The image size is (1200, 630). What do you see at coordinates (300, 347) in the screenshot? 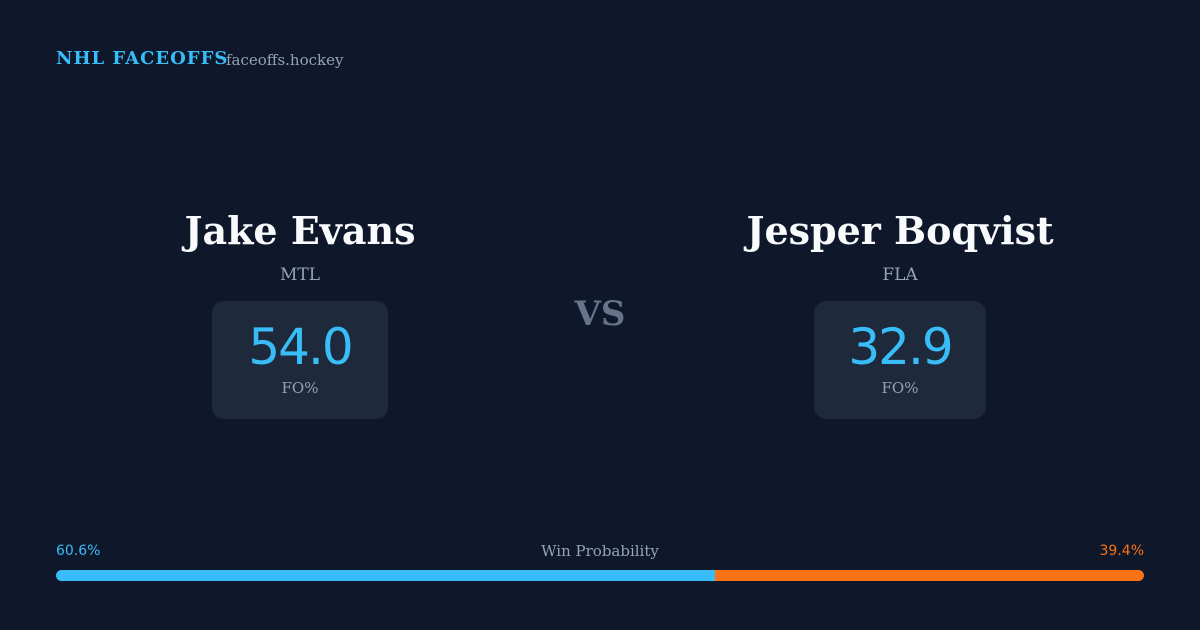
I see `stat-value: 54.0` at bounding box center [300, 347].